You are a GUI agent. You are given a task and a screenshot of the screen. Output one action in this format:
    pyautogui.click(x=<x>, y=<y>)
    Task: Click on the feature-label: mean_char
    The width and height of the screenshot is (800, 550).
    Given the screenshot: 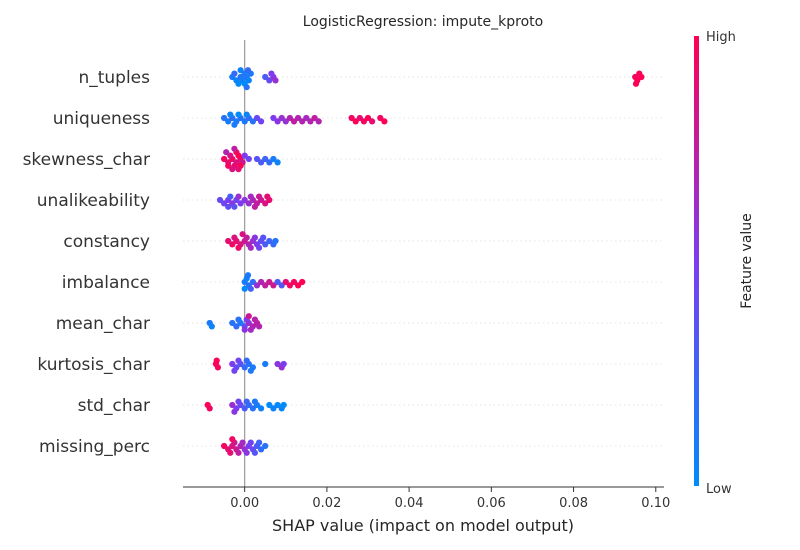 What is the action you would take?
    pyautogui.click(x=103, y=324)
    